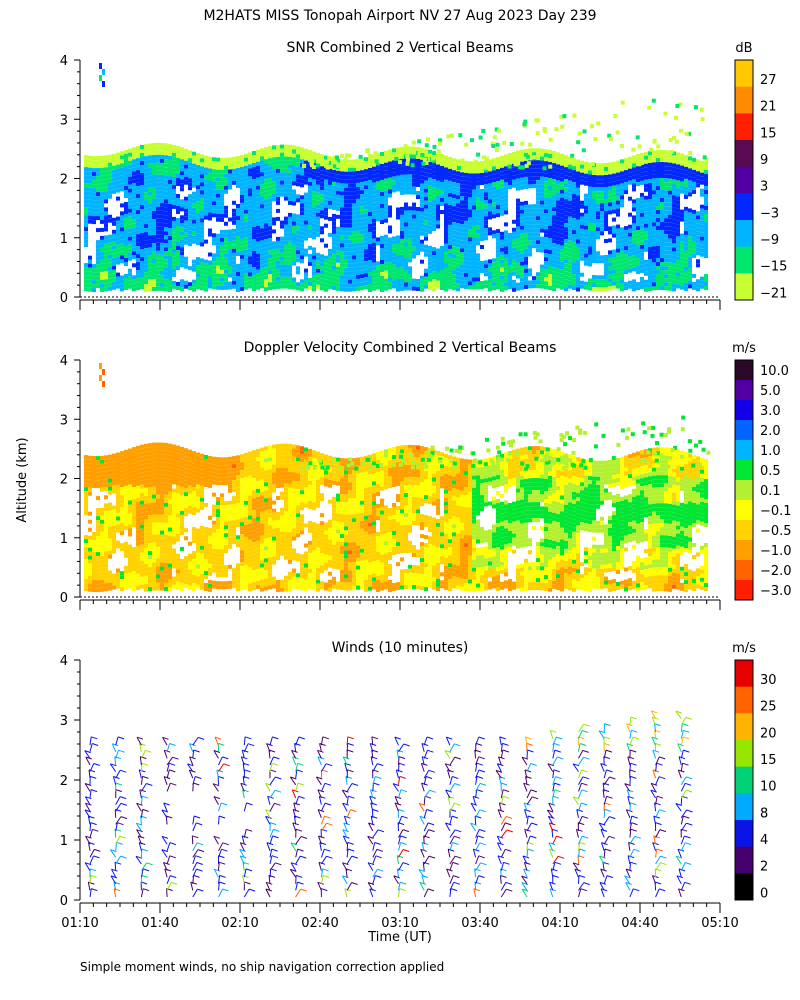 Image resolution: width=800 pixels, height=1000 pixels. Describe the element at coordinates (776, 591) in the screenshot. I see `doppler-colorbar-label: −3.0` at that location.